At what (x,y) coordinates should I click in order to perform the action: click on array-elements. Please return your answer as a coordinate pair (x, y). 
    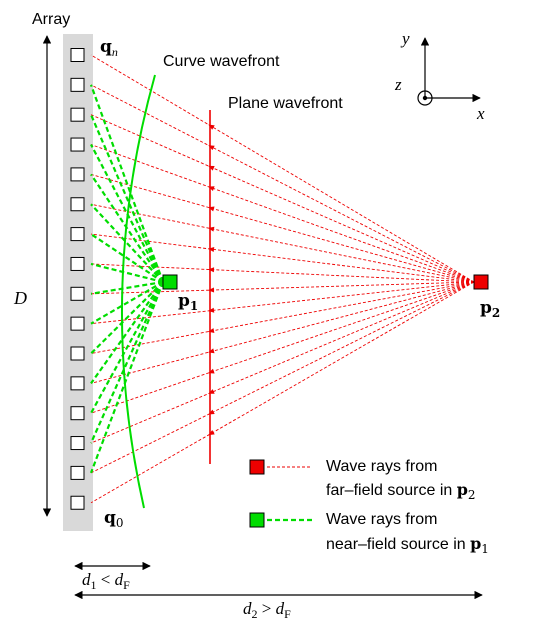
    Looking at the image, I should click on (77, 279).